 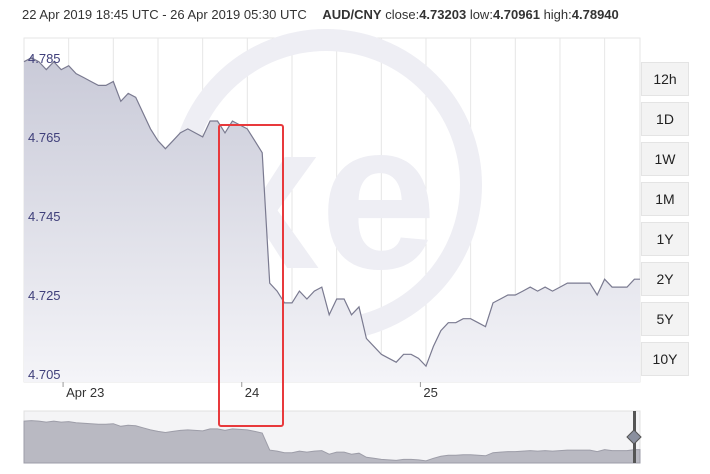 I want to click on currency-pair: AUD/CNY, so click(x=352, y=14).